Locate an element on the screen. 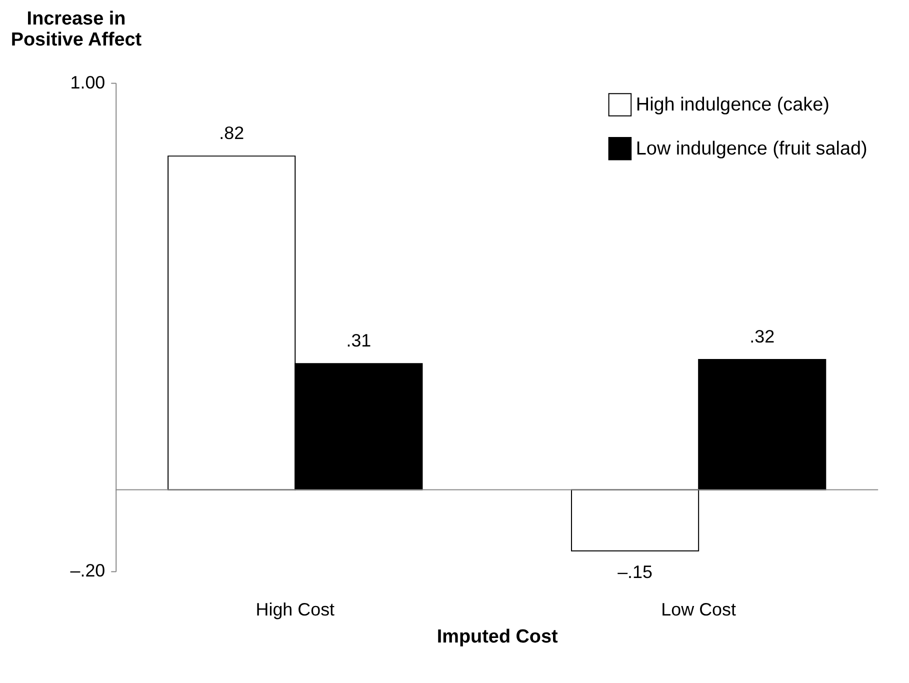  data-label: .31 is located at coordinates (359, 340).